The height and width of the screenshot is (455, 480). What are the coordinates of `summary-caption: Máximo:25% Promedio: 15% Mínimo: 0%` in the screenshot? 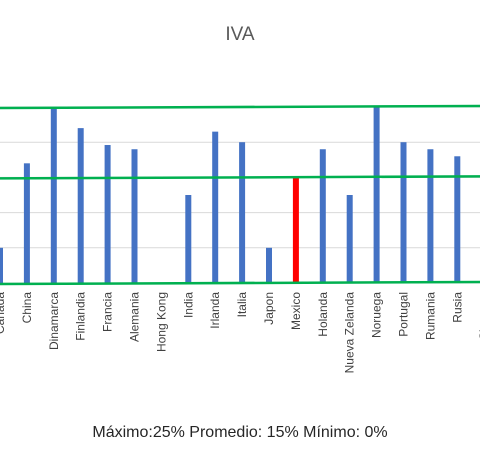 It's located at (240, 432).